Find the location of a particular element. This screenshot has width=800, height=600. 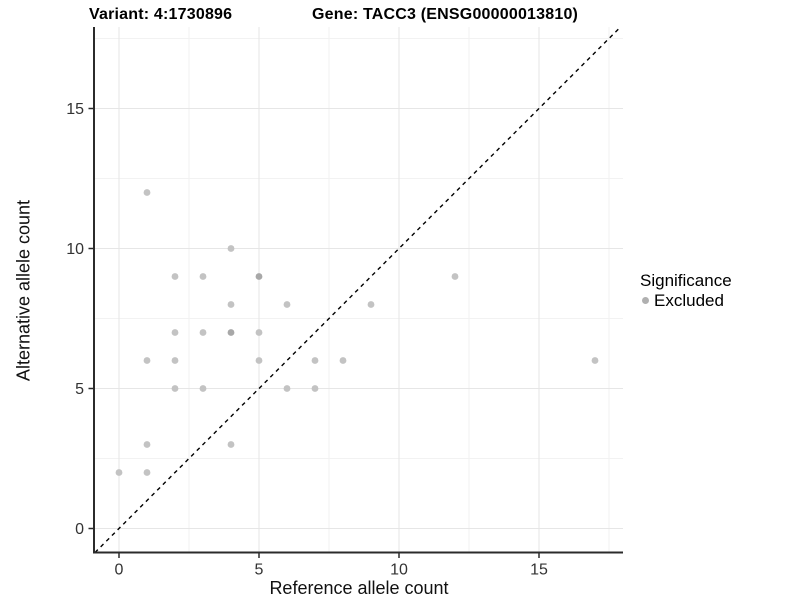

y-tick-label: 5 is located at coordinates (79, 389).